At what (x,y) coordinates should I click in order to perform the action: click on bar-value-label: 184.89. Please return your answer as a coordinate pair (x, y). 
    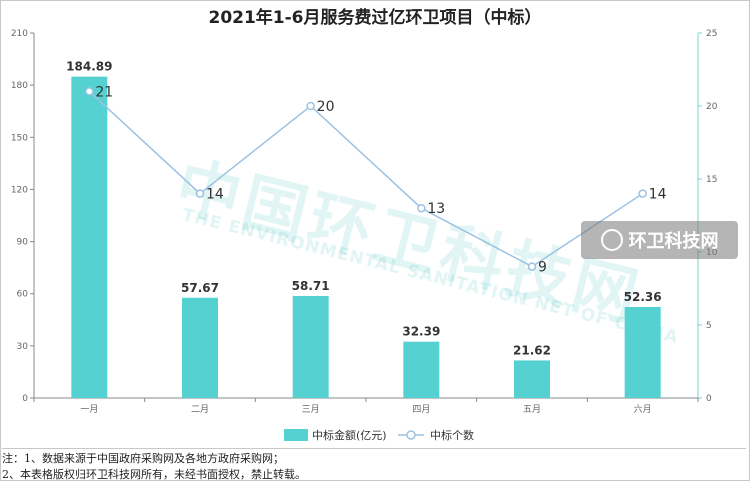
    Looking at the image, I should click on (89, 67).